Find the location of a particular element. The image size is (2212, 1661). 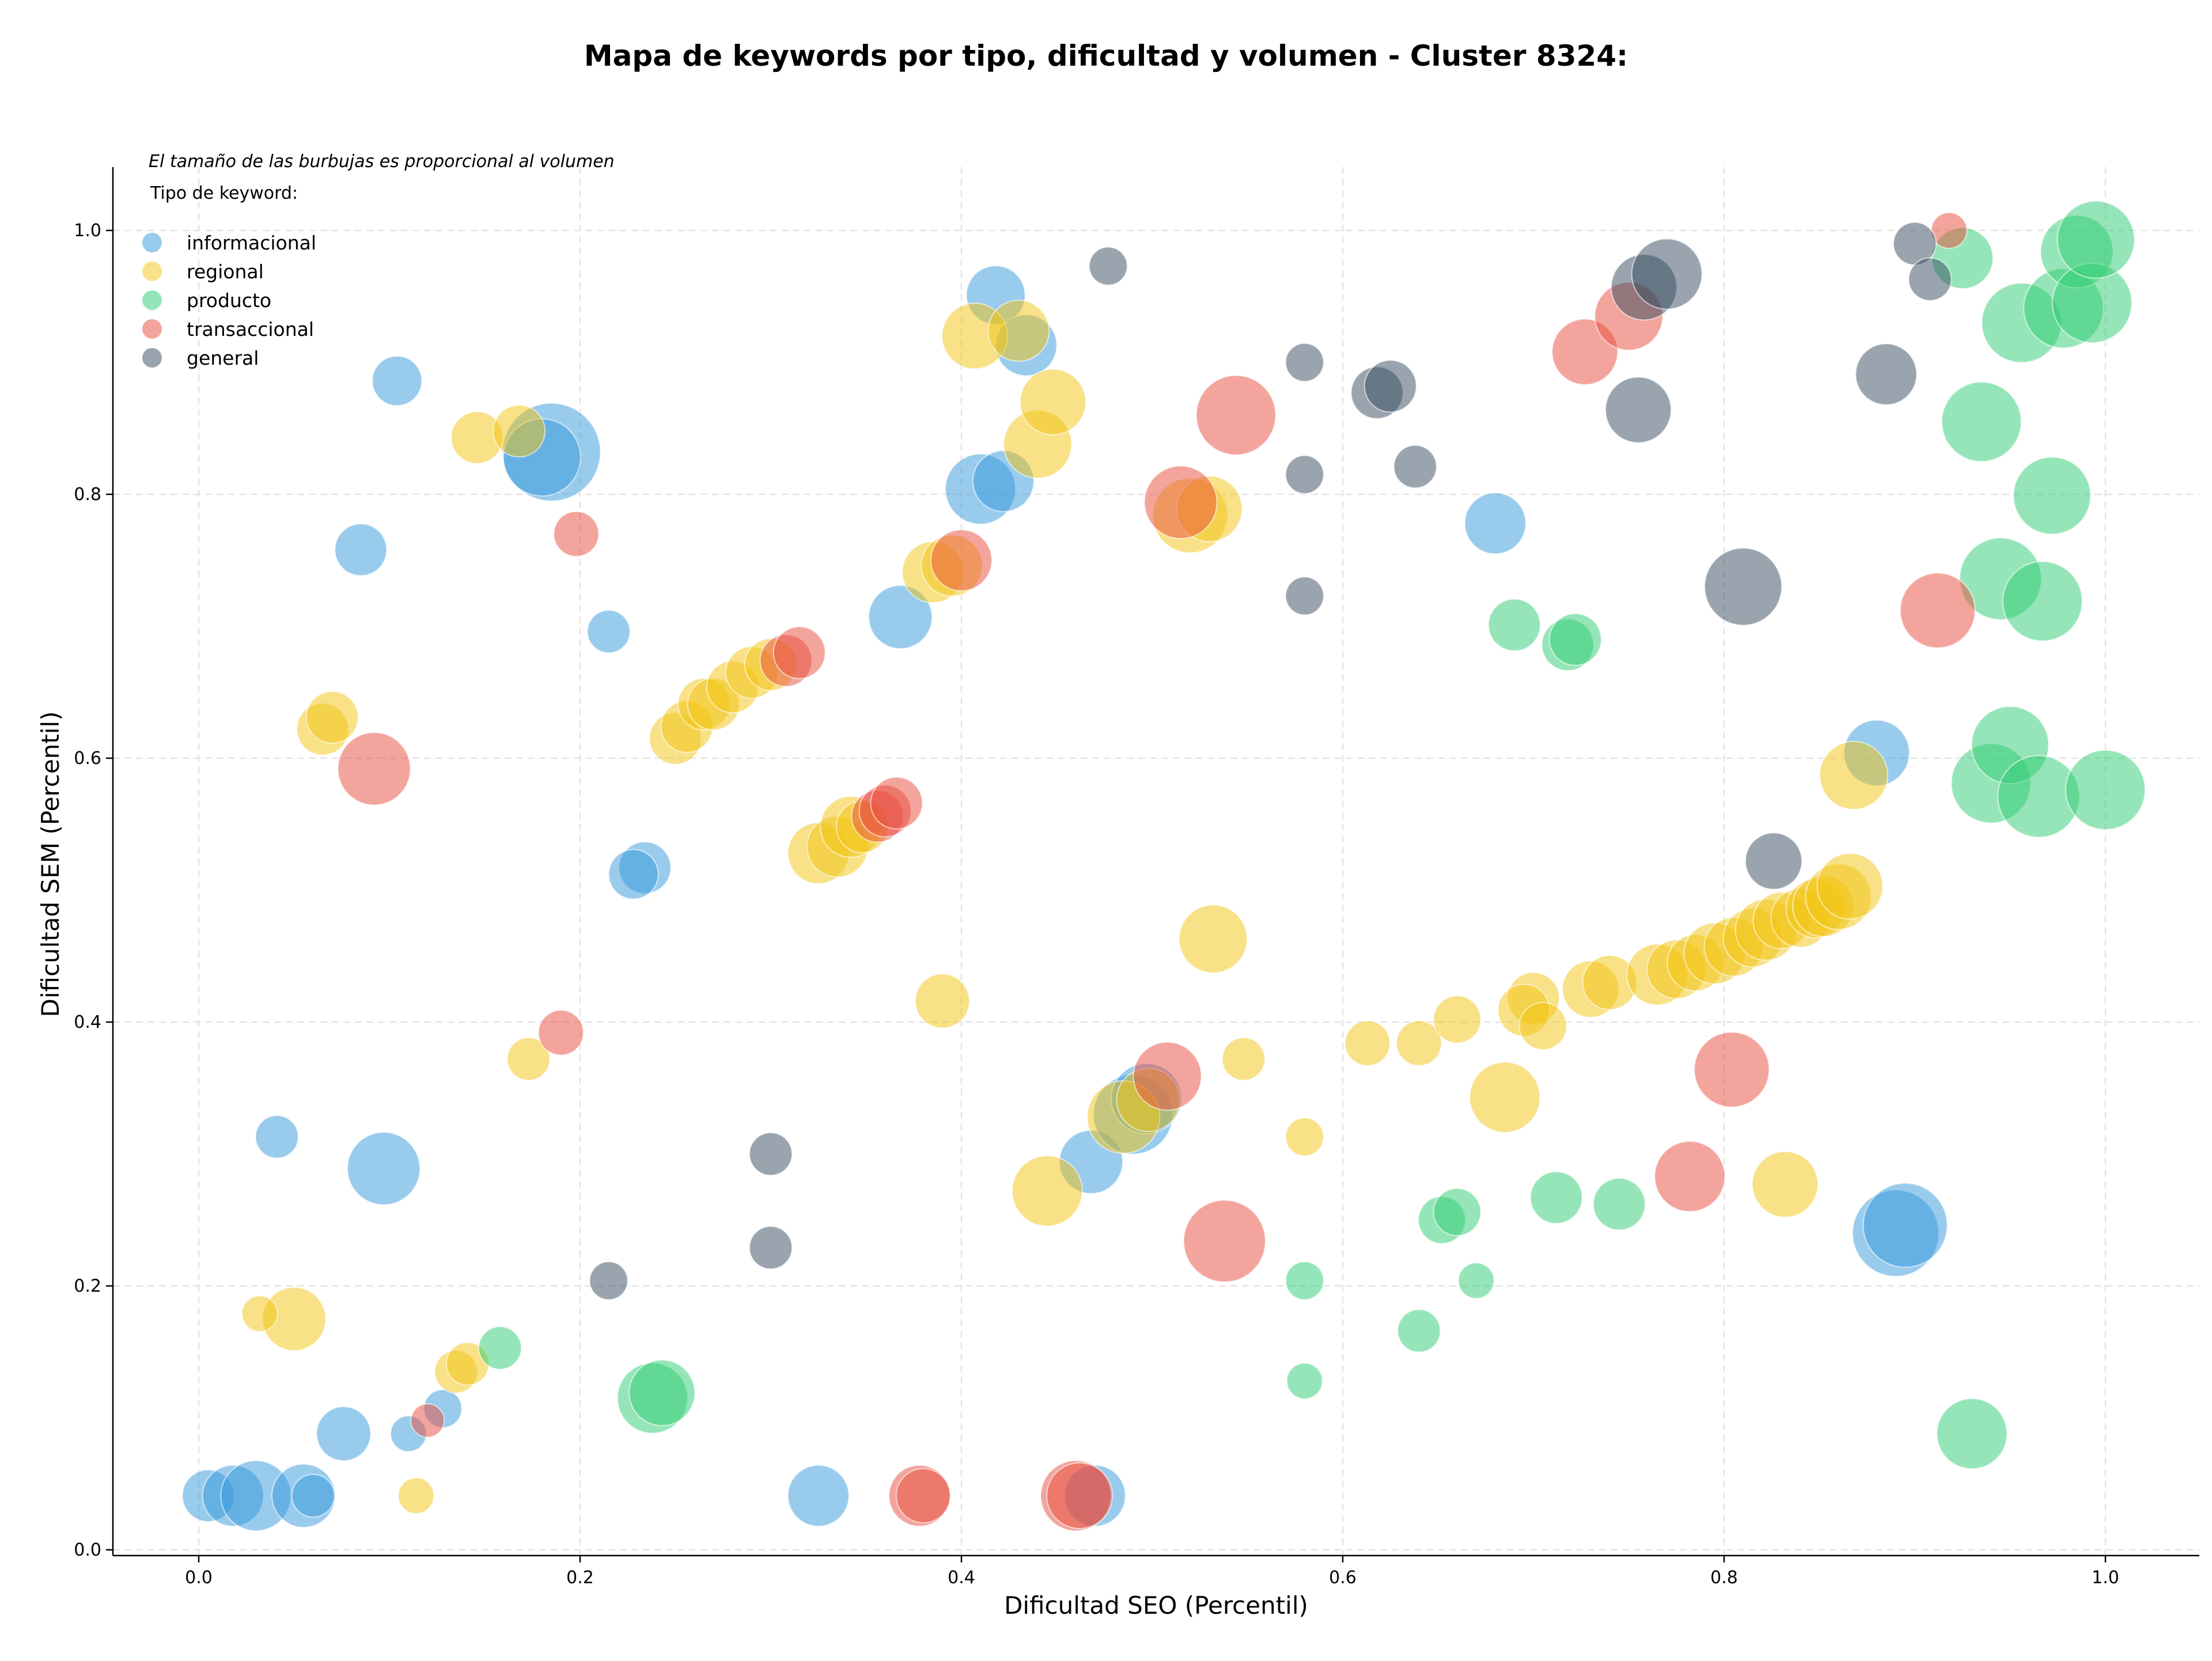

x-tick-label: 1.0 is located at coordinates (2105, 1578).